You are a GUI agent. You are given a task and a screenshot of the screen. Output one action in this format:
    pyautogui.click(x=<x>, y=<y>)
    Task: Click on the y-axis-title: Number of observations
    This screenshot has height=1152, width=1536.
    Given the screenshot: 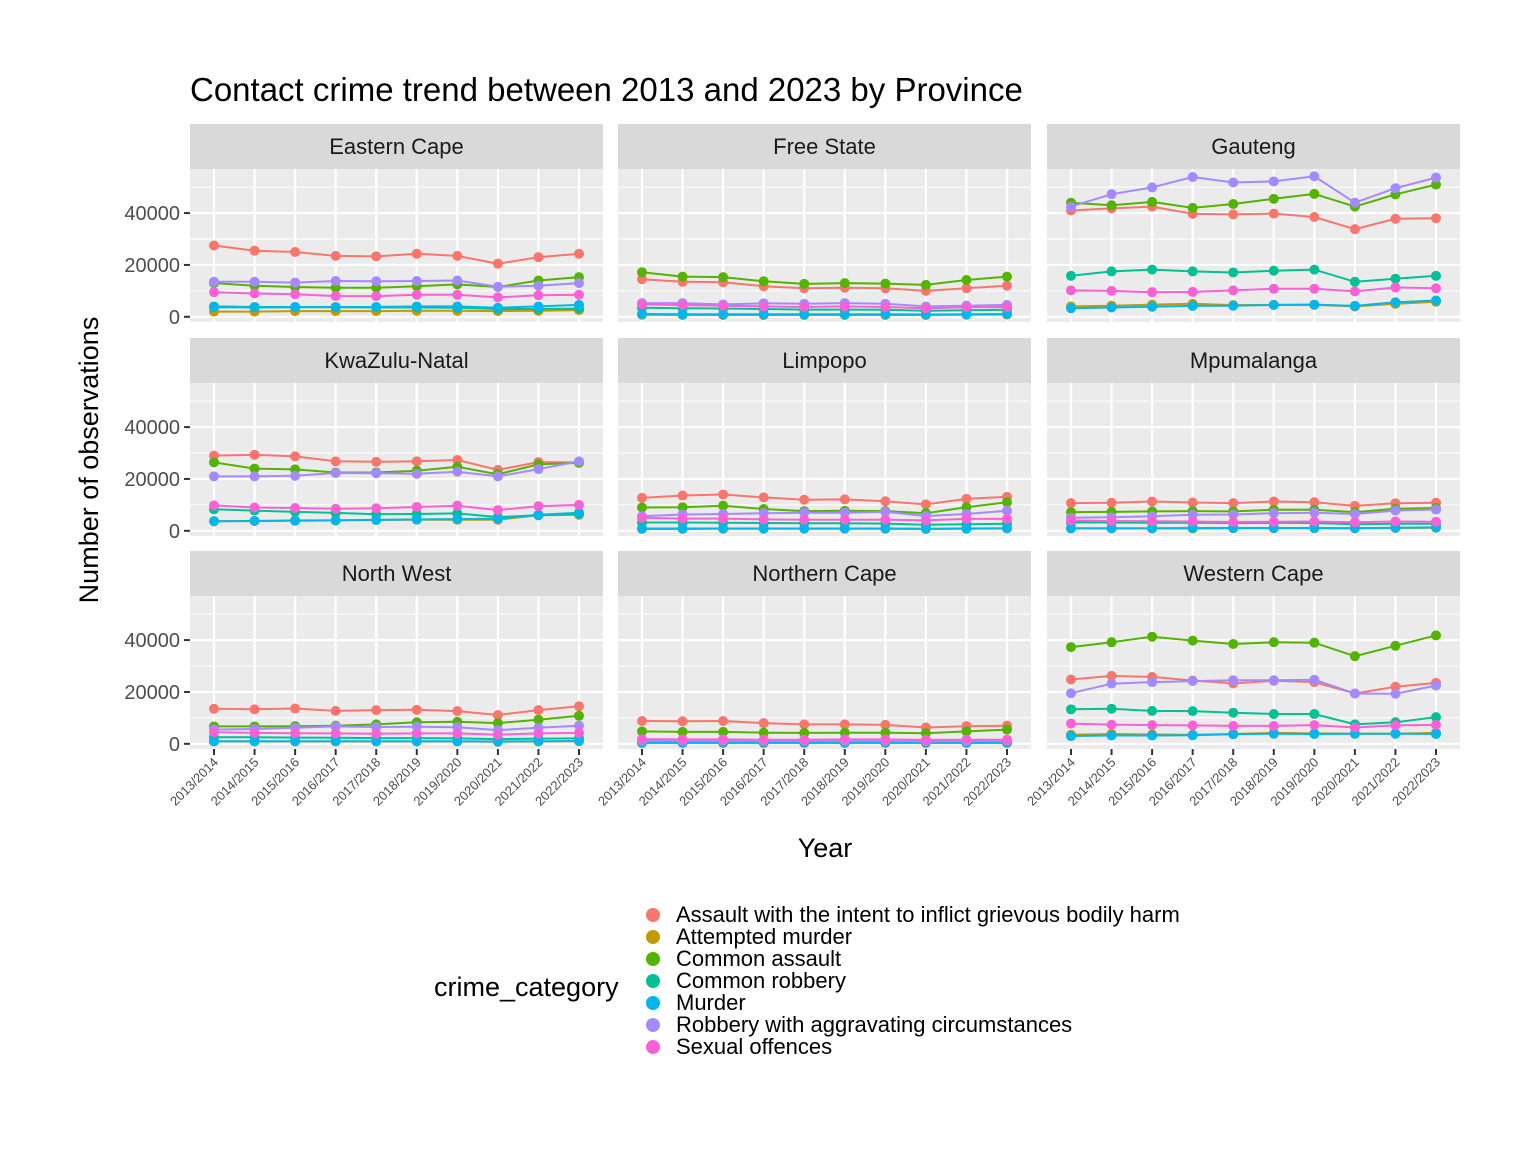 What is the action you would take?
    pyautogui.click(x=89, y=460)
    